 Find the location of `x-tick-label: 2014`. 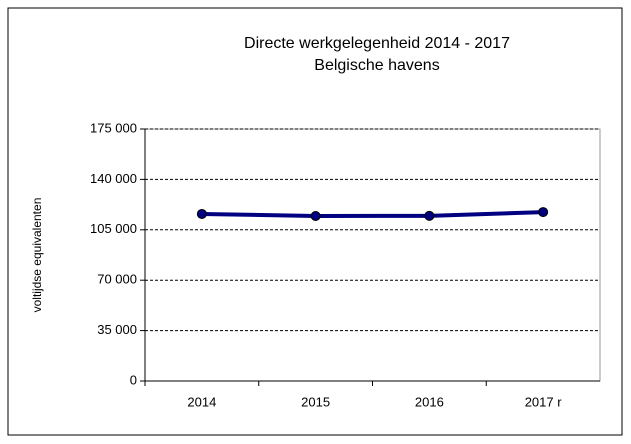

x-tick-label: 2014 is located at coordinates (201, 401).